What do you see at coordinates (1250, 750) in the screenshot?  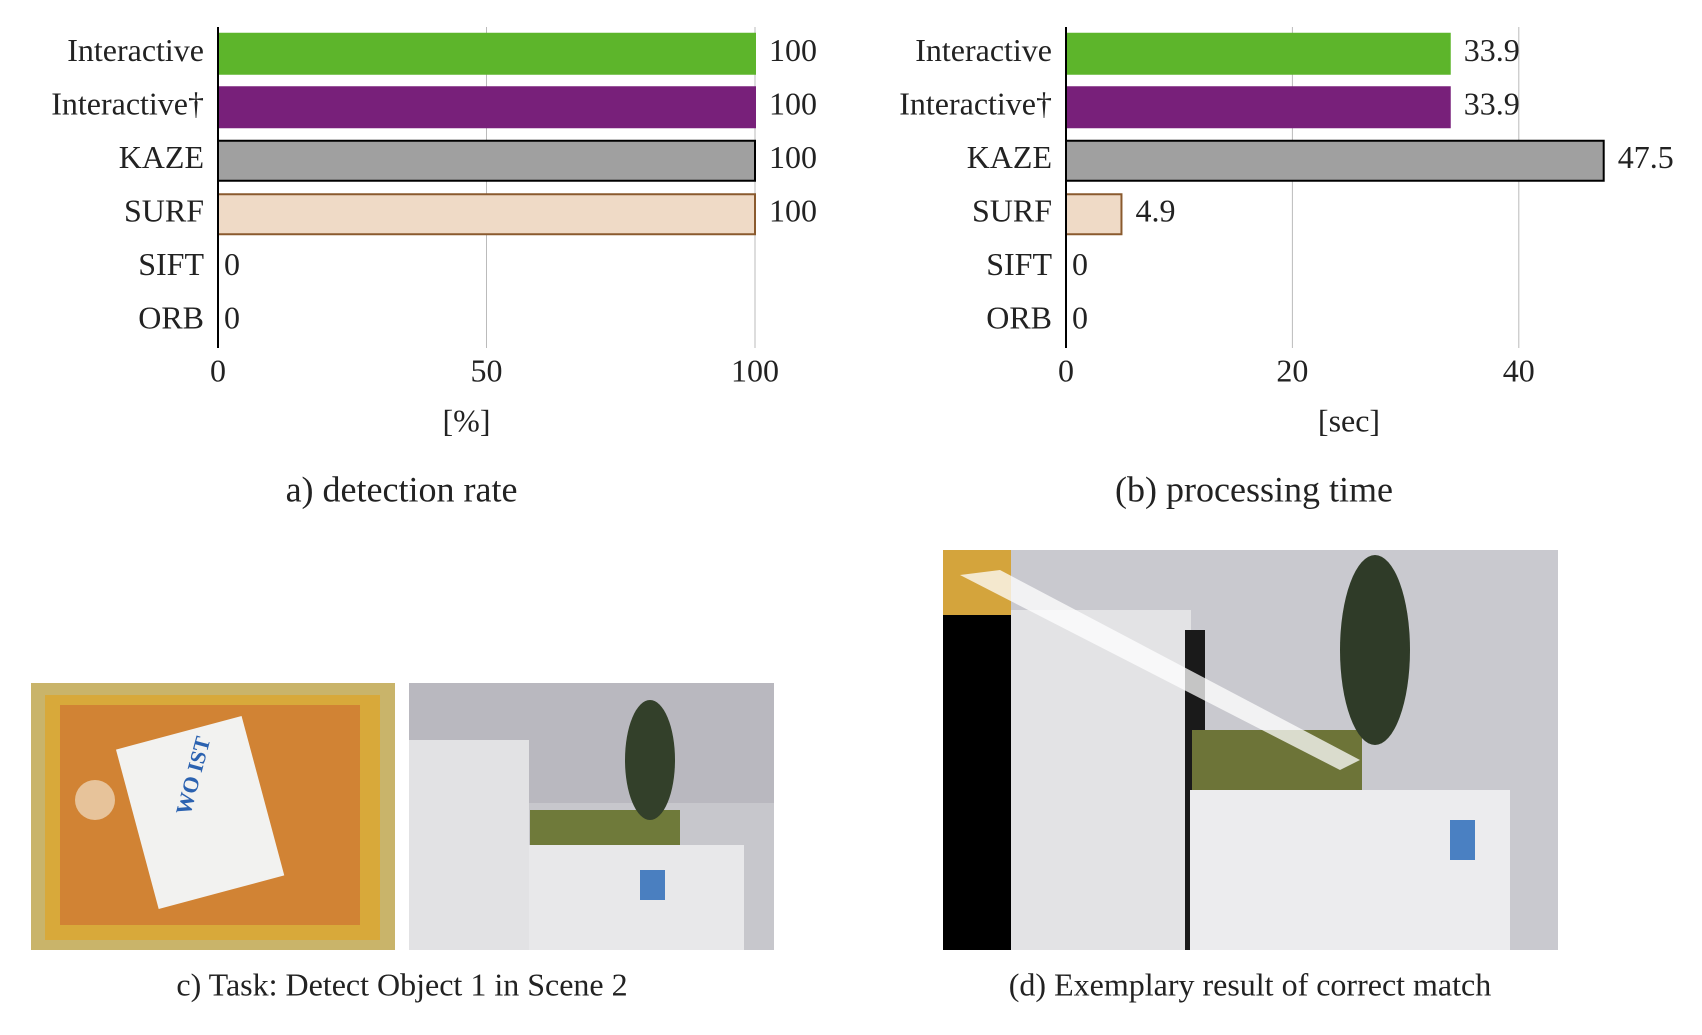 I see `match-photo` at bounding box center [1250, 750].